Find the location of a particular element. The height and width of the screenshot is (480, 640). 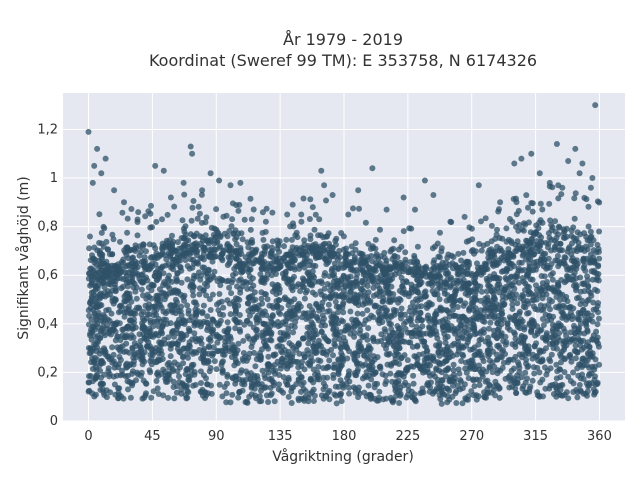

x-axis-ticks: 0 45 90 135 180 225 270 315 360 is located at coordinates (347, 436).